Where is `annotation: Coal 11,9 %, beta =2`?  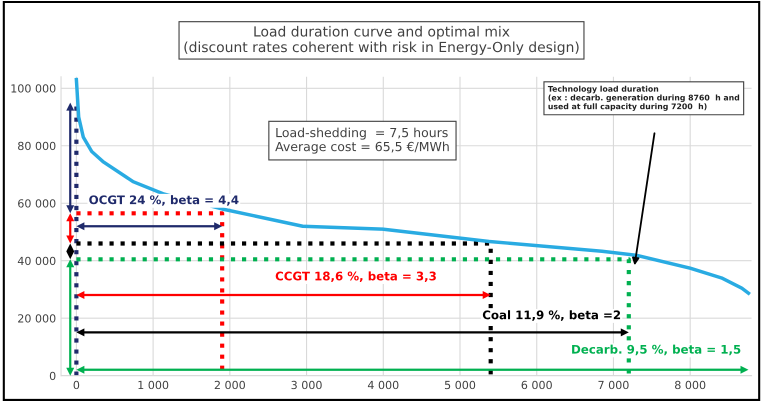
annotation: Coal 11,9 %, beta =2 is located at coordinates (551, 315).